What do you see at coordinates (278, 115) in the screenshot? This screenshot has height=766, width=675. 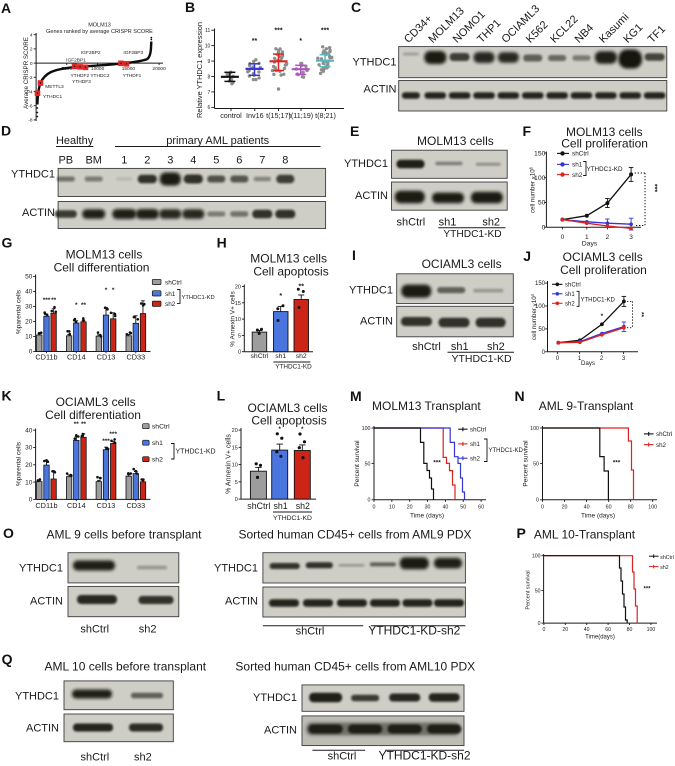 I see `svg-text: t(15;17)` at bounding box center [278, 115].